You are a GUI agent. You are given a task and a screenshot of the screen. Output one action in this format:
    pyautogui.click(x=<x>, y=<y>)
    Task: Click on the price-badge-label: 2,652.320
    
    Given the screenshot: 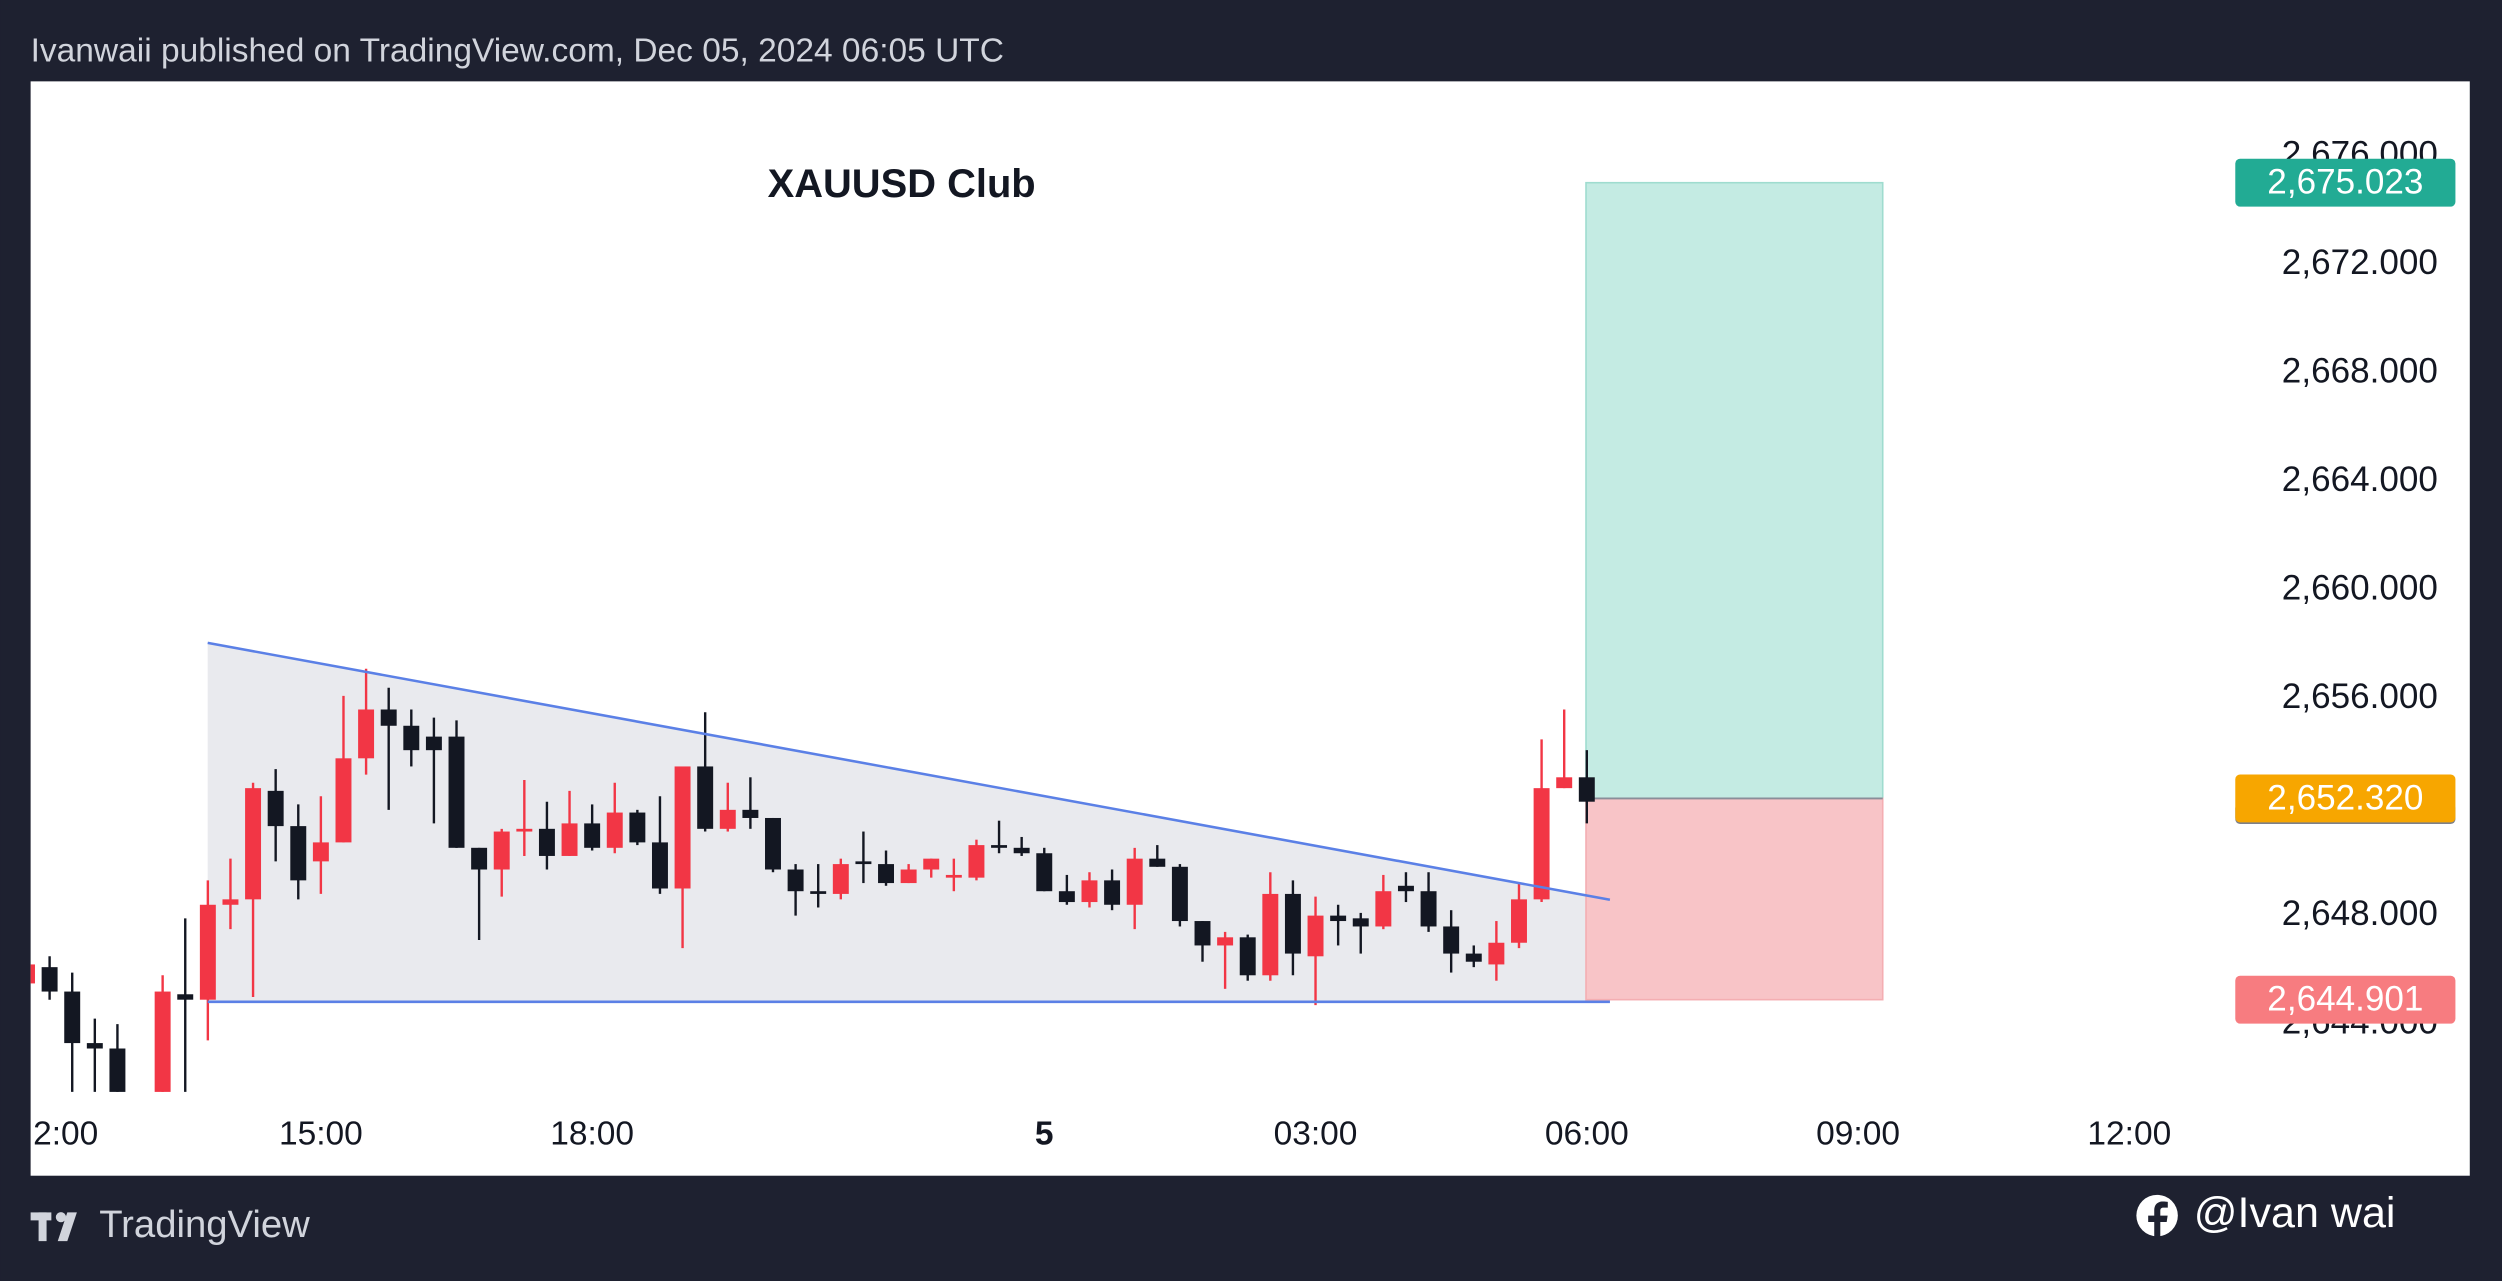 What is the action you would take?
    pyautogui.click(x=2345, y=797)
    